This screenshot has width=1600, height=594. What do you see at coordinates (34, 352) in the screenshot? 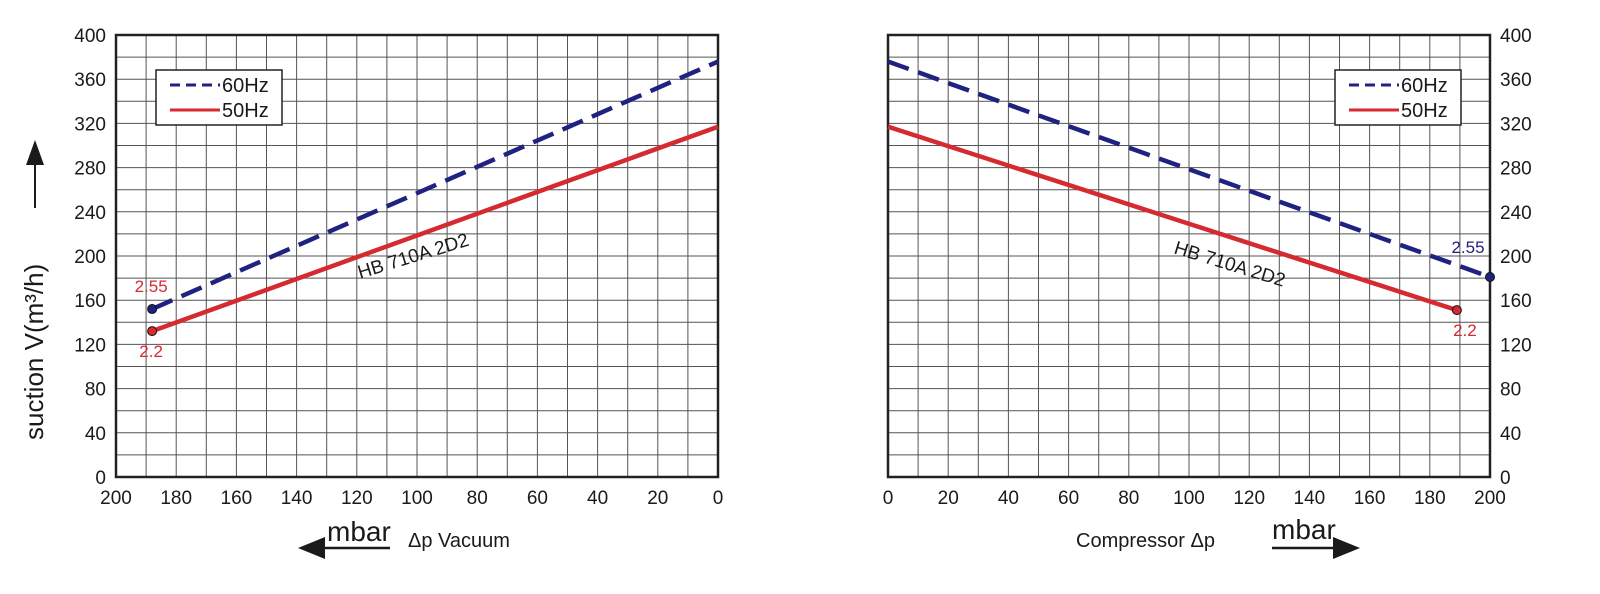
I see `y-axis-label: suction V(m³/h)` at bounding box center [34, 352].